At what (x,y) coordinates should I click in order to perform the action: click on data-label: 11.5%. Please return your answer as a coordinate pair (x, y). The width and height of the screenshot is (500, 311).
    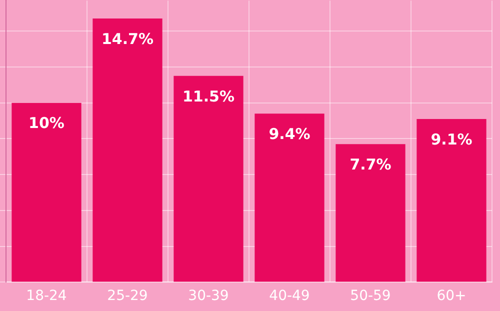
    Looking at the image, I should click on (208, 96).